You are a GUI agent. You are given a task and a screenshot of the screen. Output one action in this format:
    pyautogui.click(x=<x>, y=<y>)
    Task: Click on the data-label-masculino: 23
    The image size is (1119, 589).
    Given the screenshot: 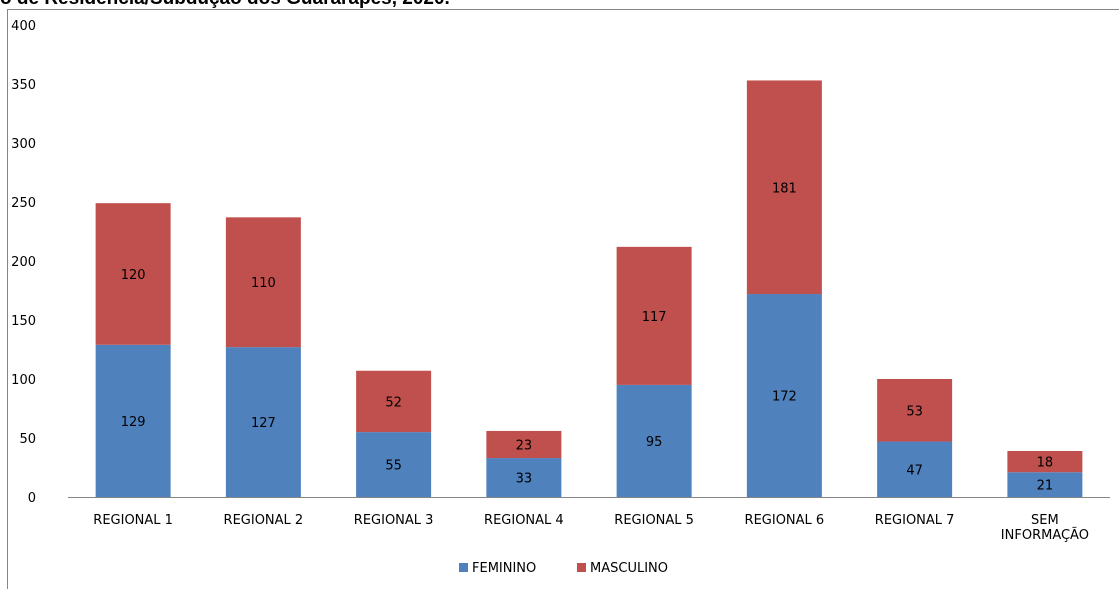 What is the action you would take?
    pyautogui.click(x=524, y=445)
    